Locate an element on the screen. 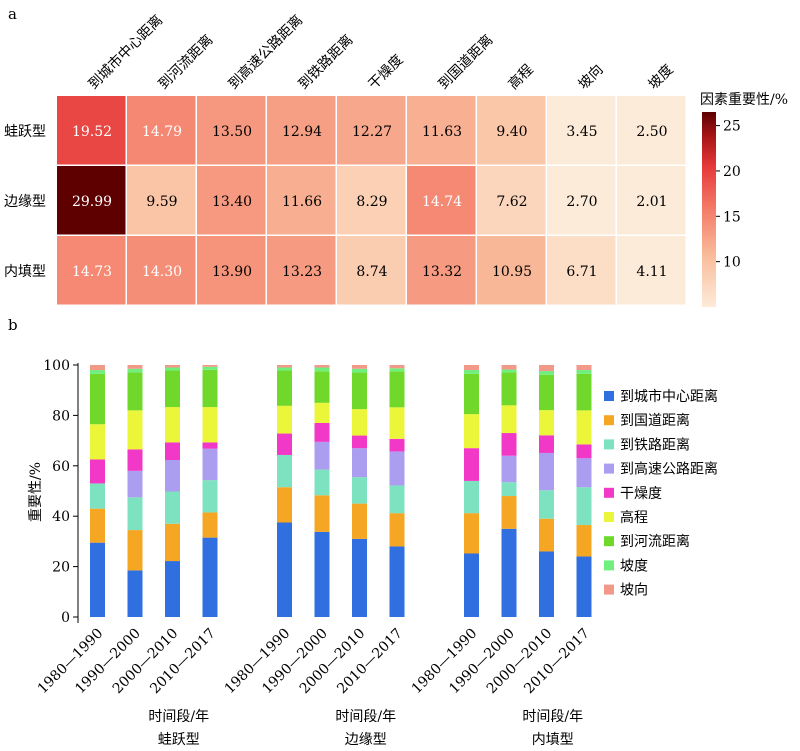  colorbar-ticks: 10 15 20 25 is located at coordinates (728, 195).